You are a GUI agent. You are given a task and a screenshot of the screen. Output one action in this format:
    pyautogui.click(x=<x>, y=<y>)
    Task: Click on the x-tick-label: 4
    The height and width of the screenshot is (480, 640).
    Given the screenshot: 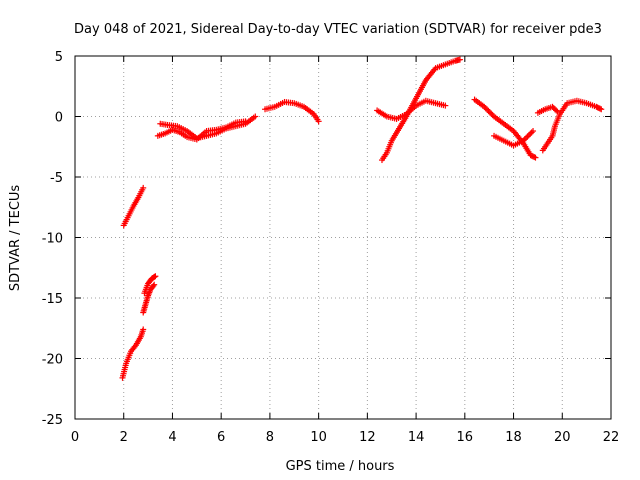 What is the action you would take?
    pyautogui.click(x=172, y=437)
    